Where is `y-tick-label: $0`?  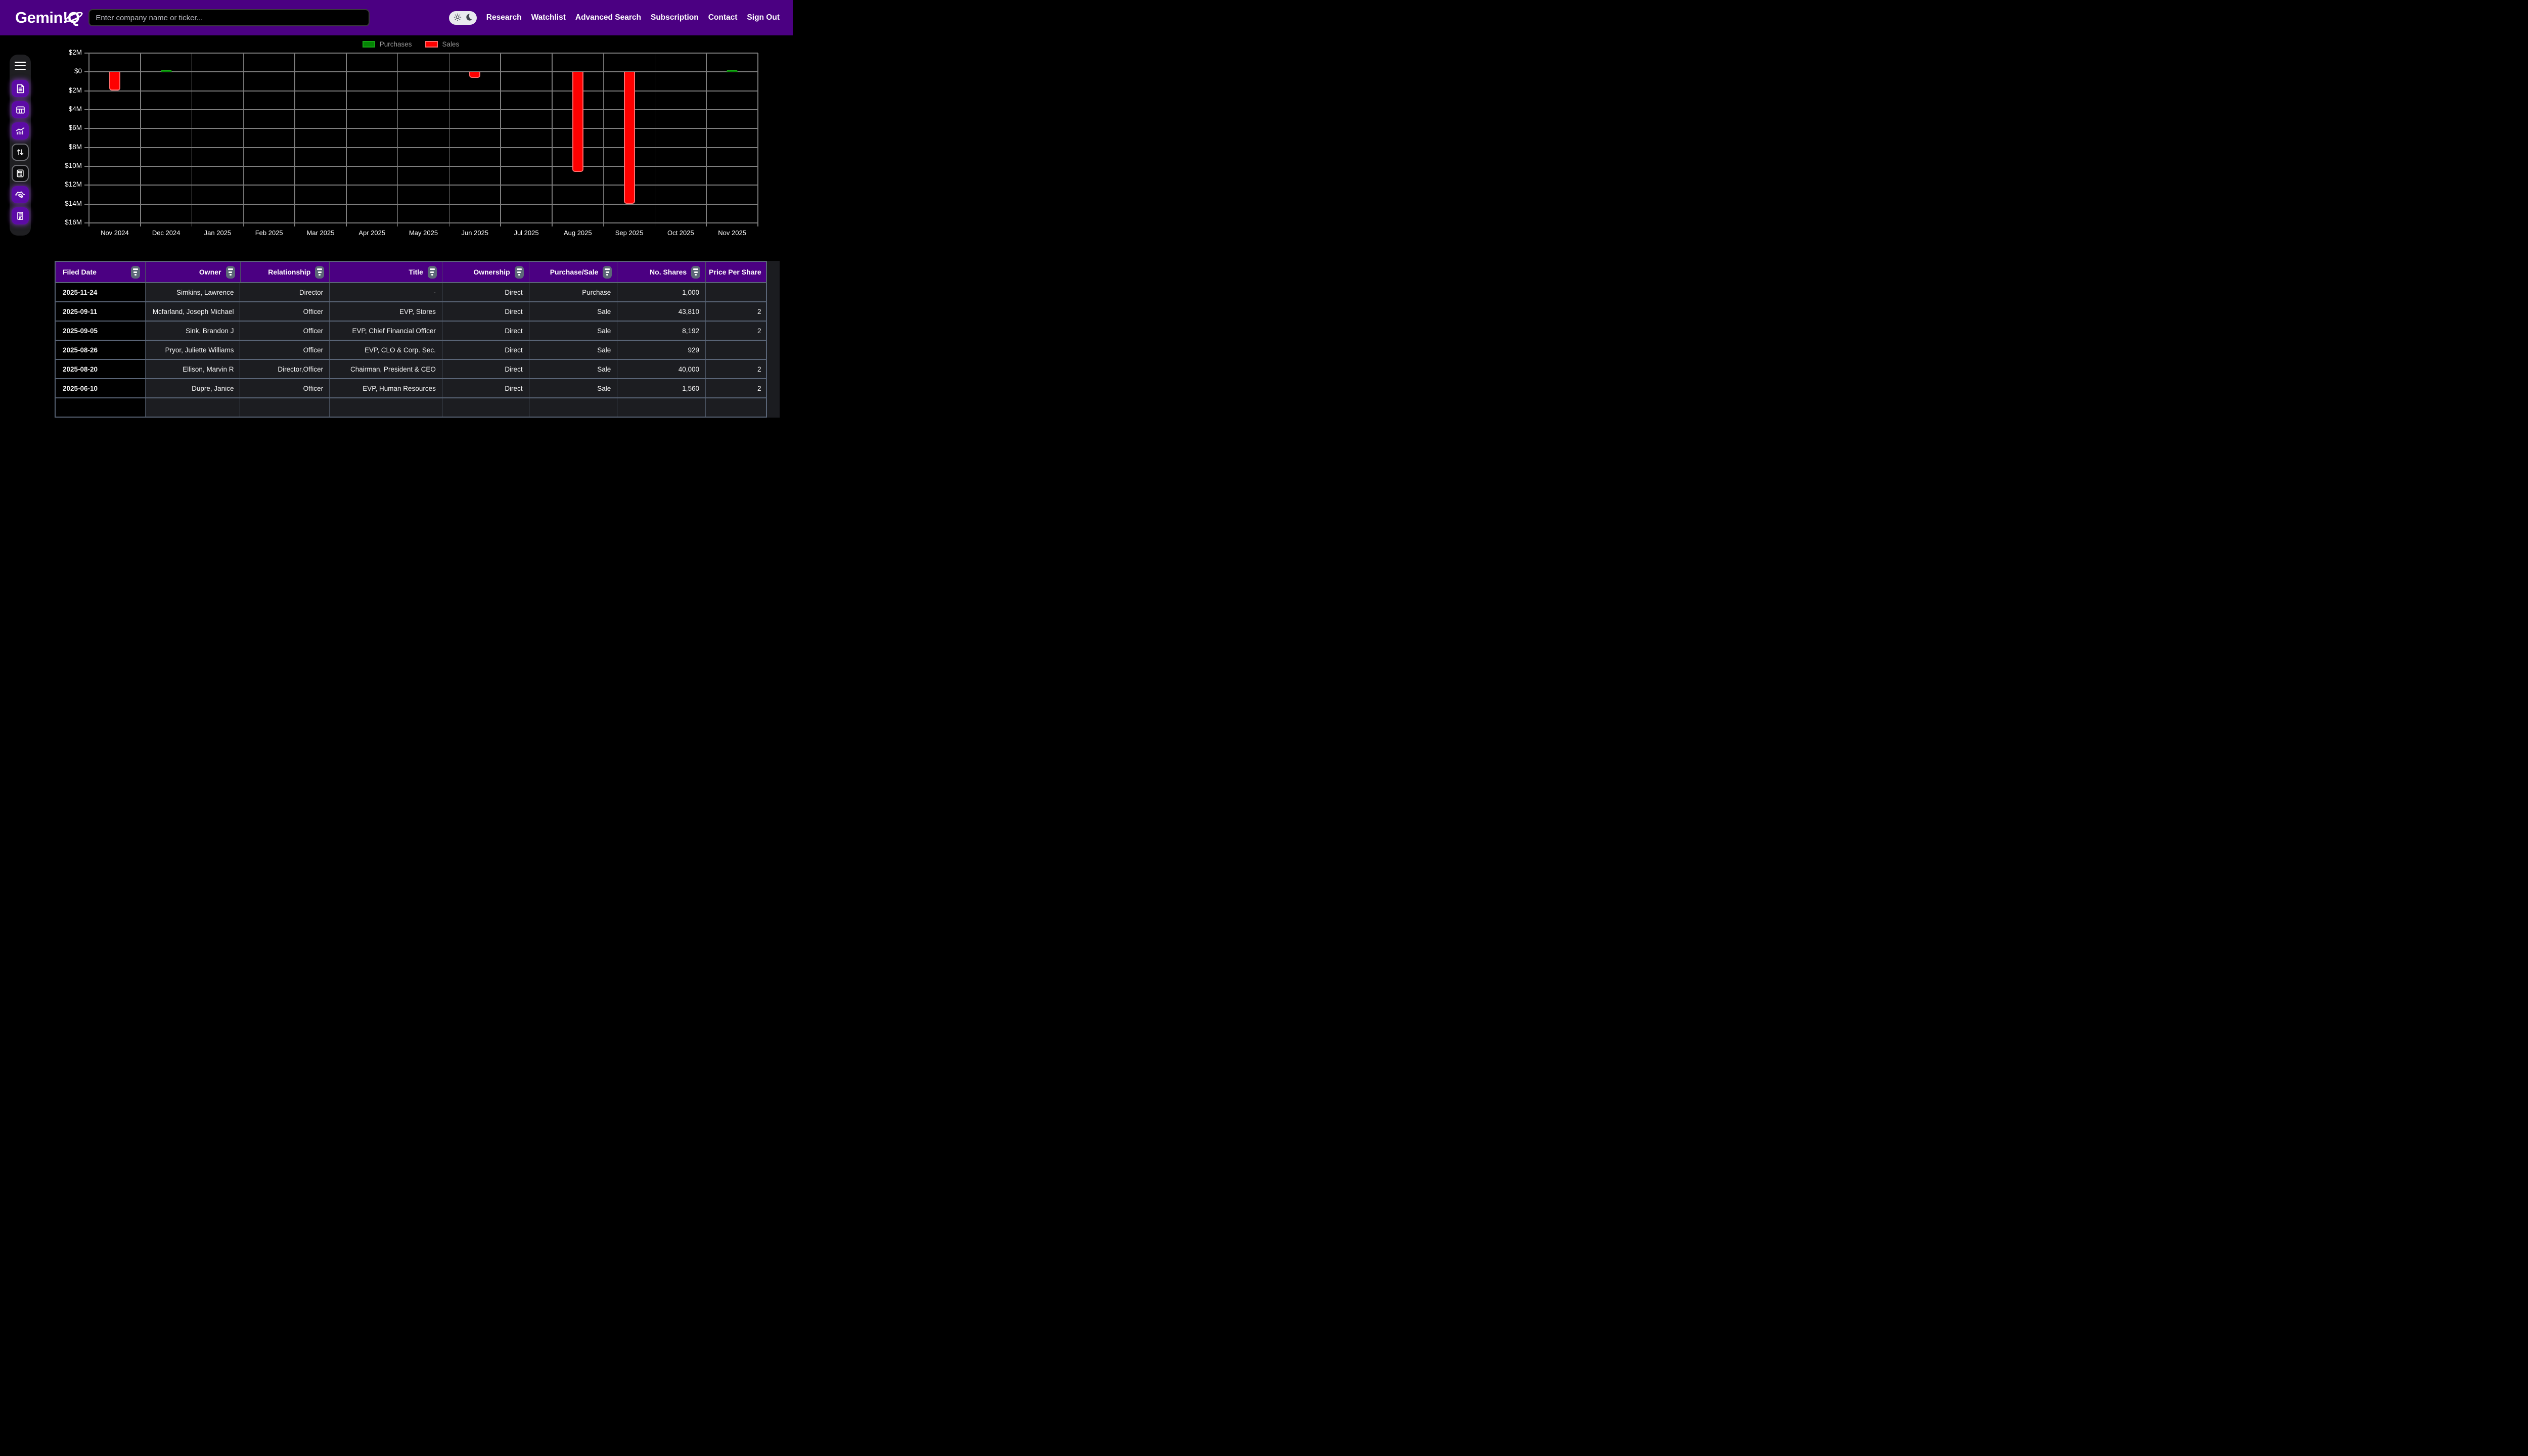 y-tick-label: $0 is located at coordinates (78, 71).